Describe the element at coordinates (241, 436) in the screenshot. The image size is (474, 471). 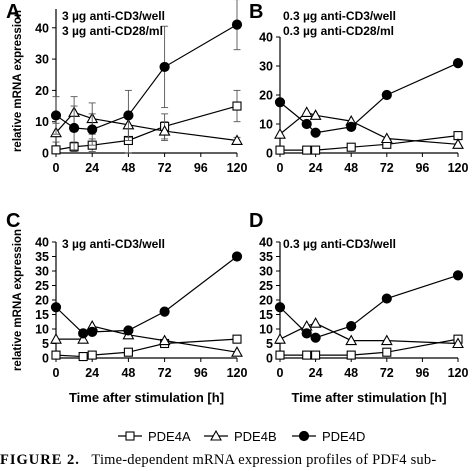
I see `legend: PDE4A PDE4B PDE4D` at that location.